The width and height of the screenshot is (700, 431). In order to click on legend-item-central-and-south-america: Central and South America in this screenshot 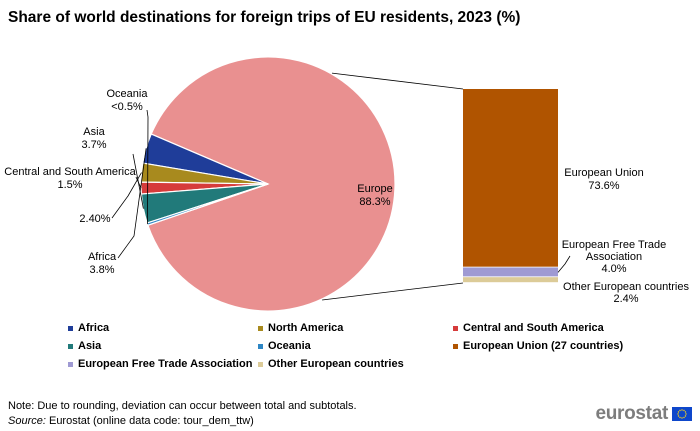, I will do `click(528, 328)`.